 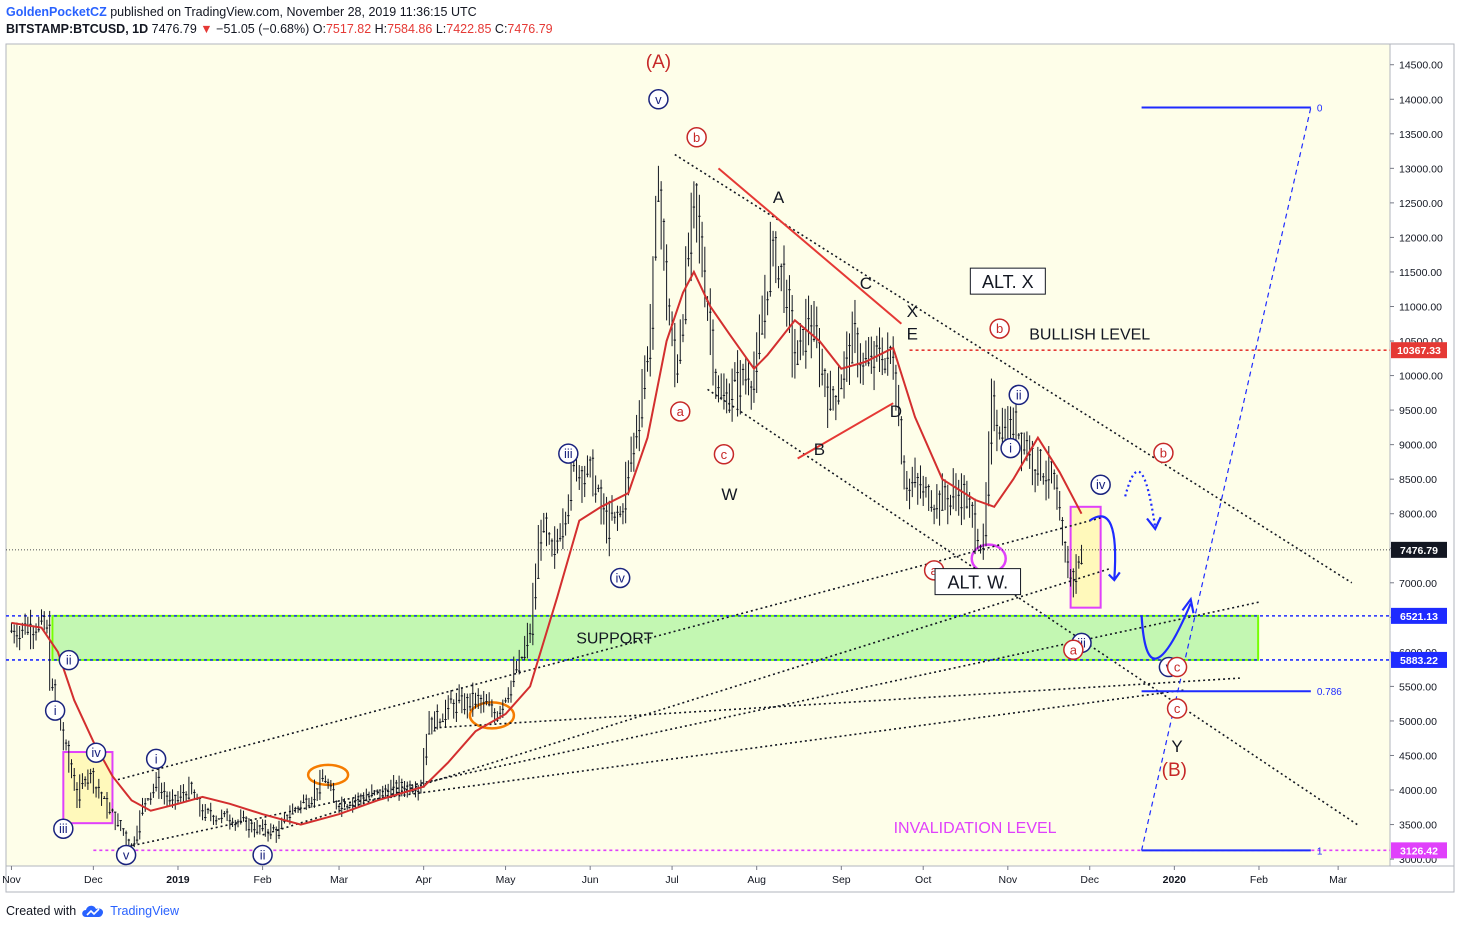 I want to click on x-tick-label: Aug, so click(x=756, y=880).